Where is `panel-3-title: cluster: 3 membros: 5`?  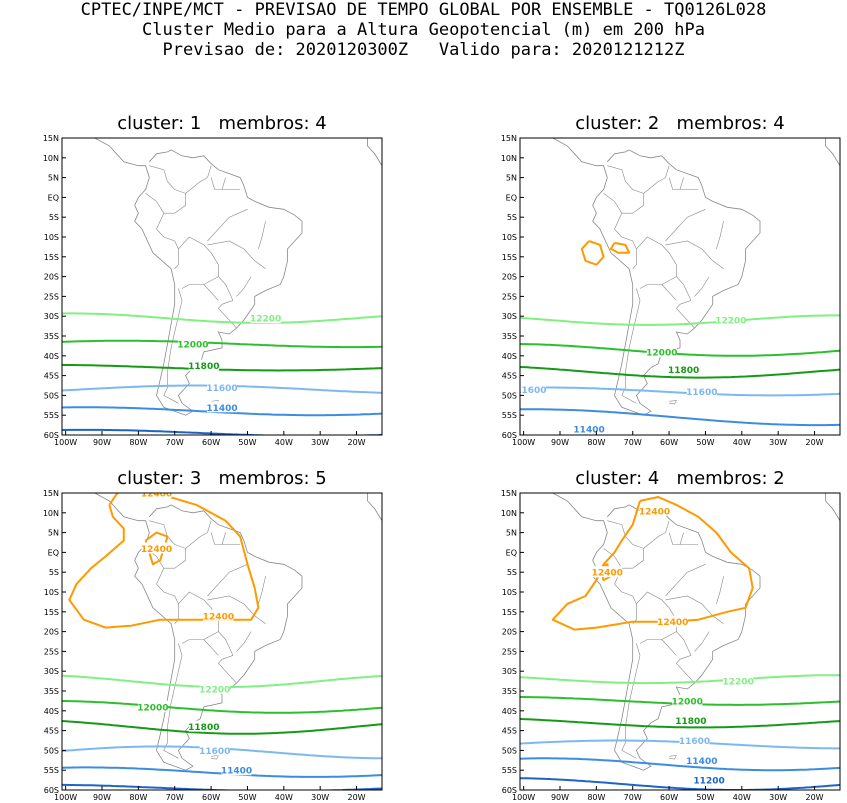
panel-3-title: cluster: 3 membros: 5 is located at coordinates (222, 478).